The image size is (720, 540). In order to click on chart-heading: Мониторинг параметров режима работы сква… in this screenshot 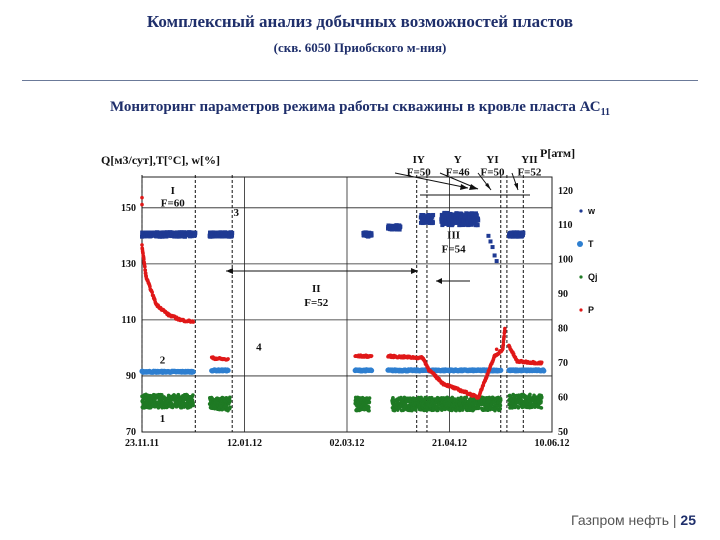, I will do `click(360, 108)`.